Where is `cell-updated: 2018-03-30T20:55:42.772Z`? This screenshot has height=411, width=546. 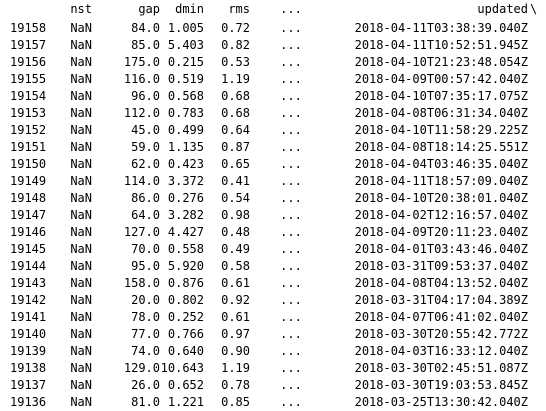 cell-updated: 2018-03-30T20:55:42.772Z is located at coordinates (441, 334).